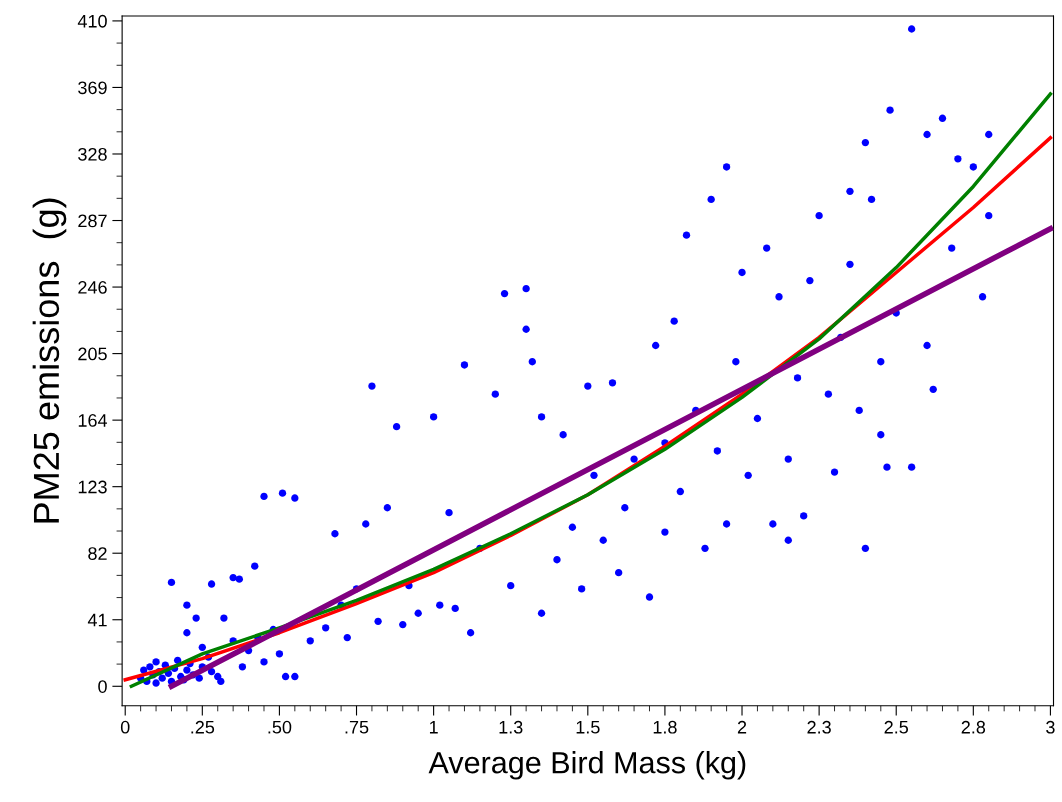 The image size is (1062, 802). What do you see at coordinates (819, 727) in the screenshot?
I see `x-tick-label: 2.3` at bounding box center [819, 727].